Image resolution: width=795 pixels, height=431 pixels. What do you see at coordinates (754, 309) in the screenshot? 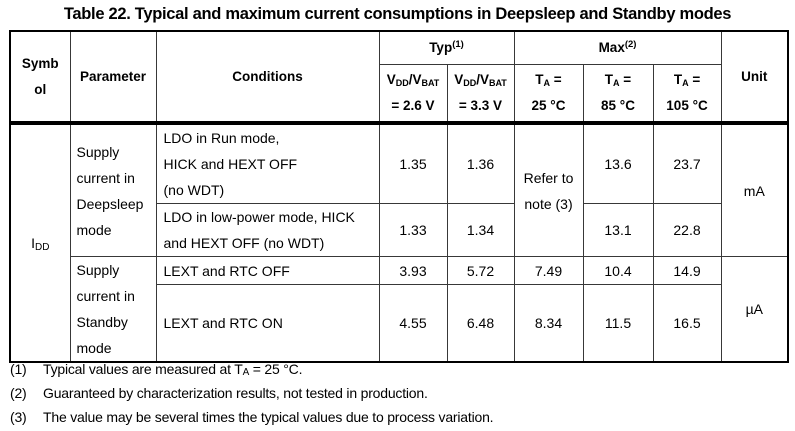
I see `unit-ua: µA` at bounding box center [754, 309].